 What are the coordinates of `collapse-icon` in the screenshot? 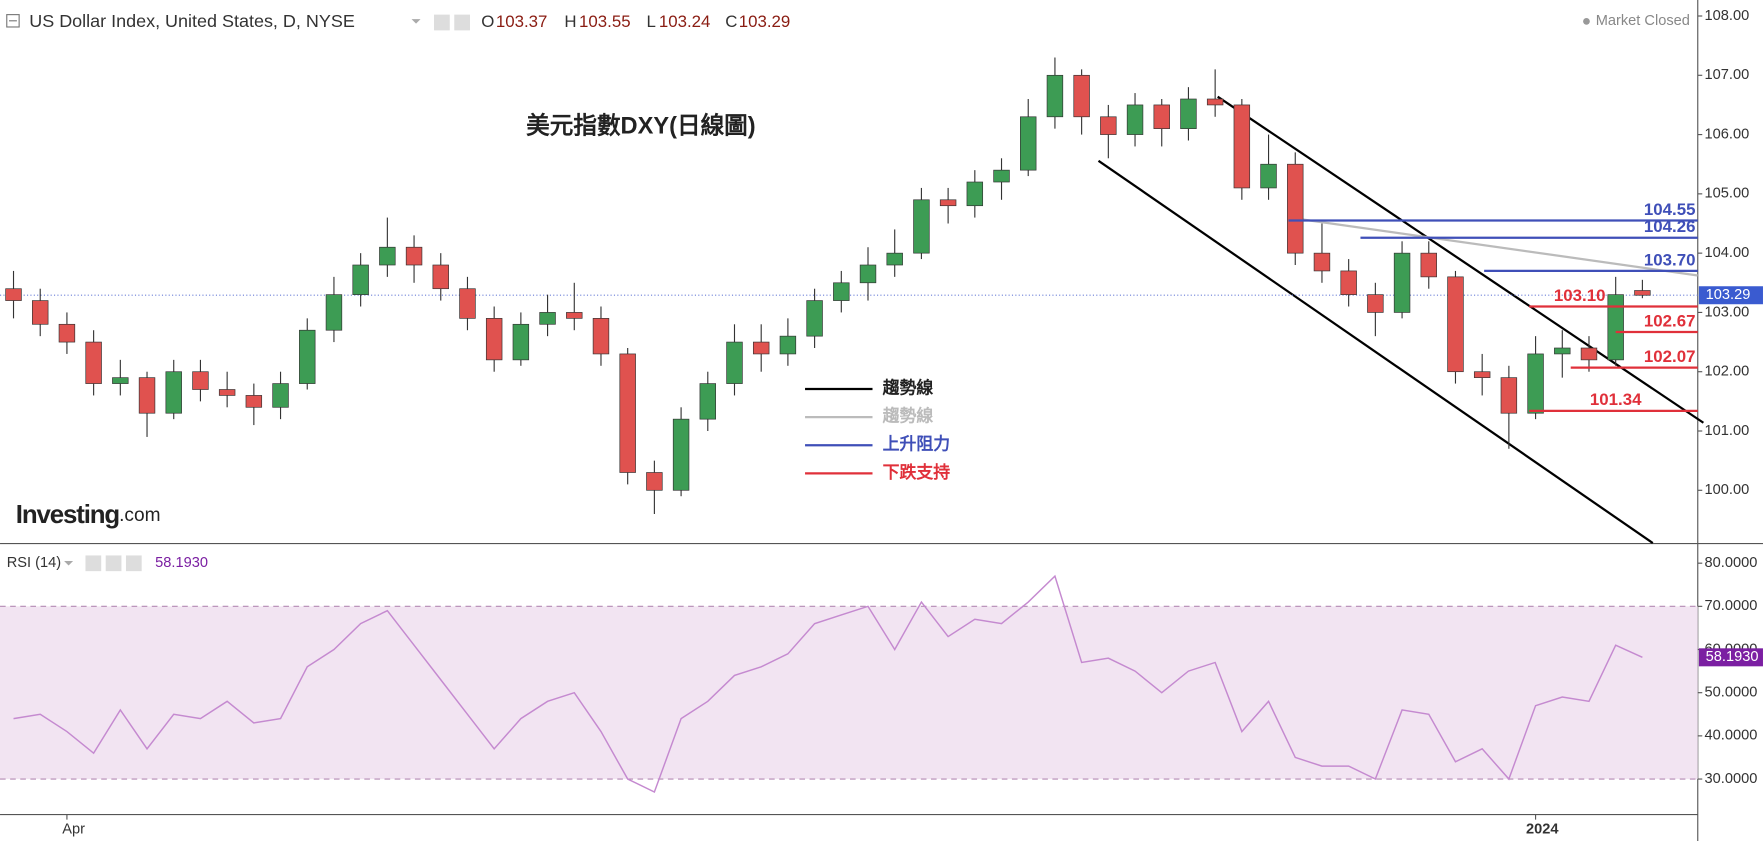 It's located at (13, 21).